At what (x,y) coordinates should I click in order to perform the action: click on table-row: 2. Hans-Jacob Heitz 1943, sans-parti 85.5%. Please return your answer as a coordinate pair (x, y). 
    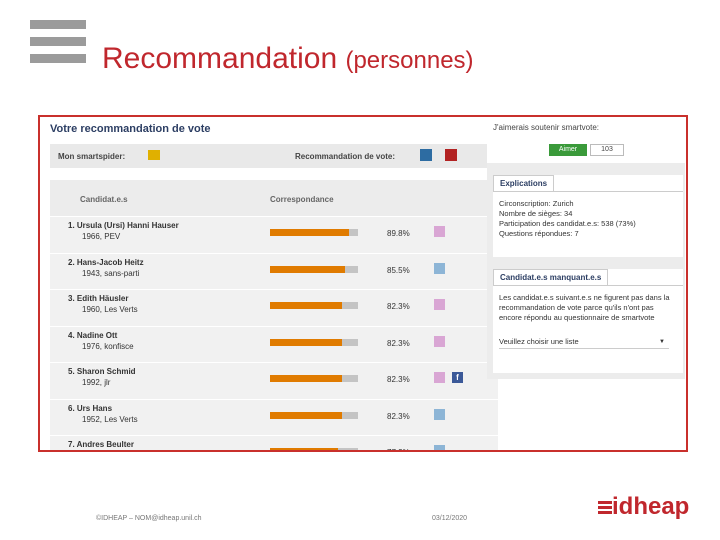
    Looking at the image, I should click on (274, 270).